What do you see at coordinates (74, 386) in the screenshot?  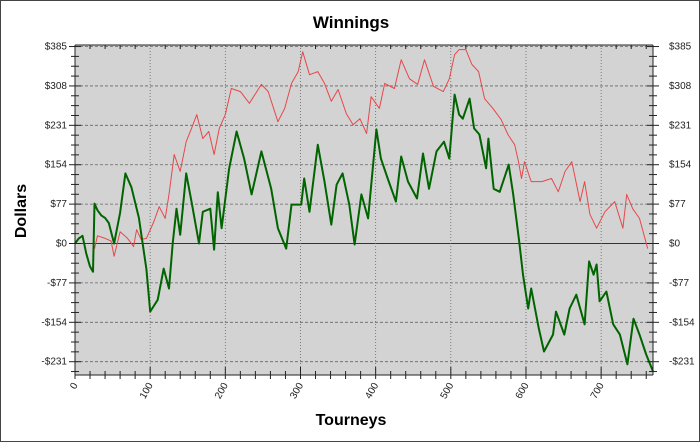 I see `x-tick-label: 0` at bounding box center [74, 386].